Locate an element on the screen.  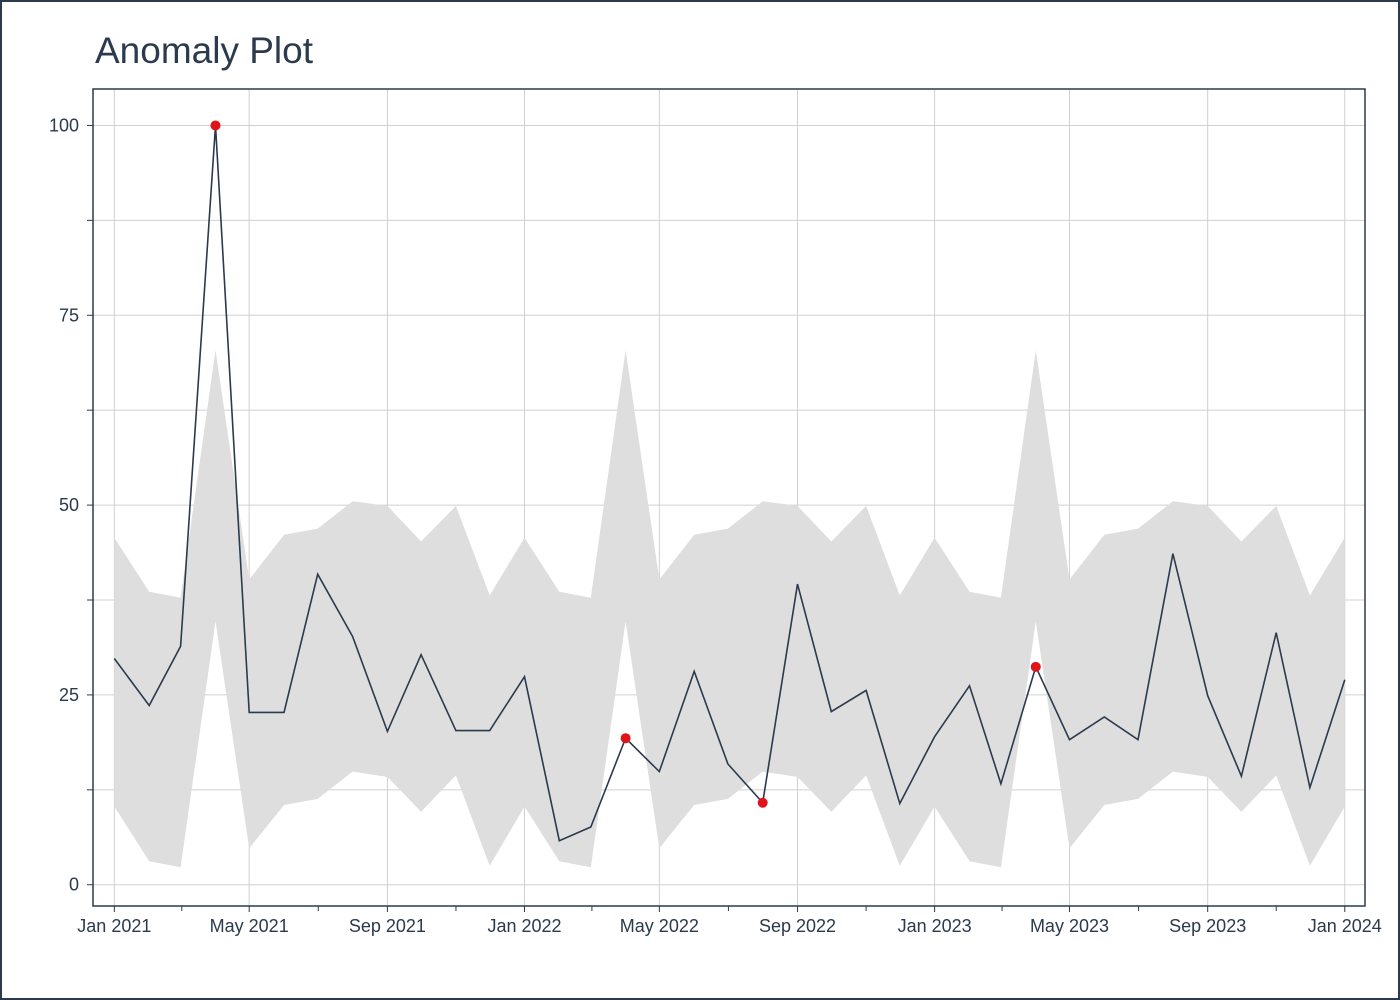
x-tick-label: Sep 2022 is located at coordinates (797, 926).